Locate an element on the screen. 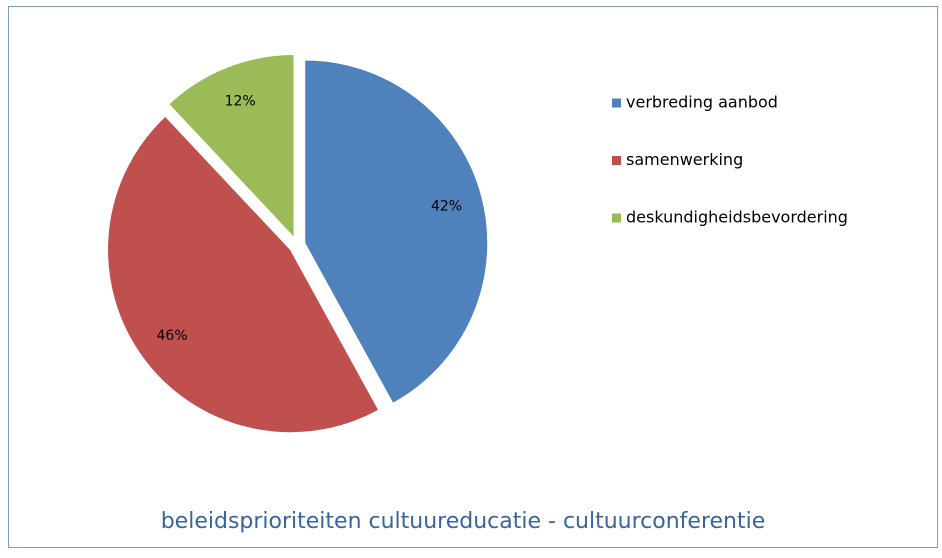 The image size is (942, 558). legend-label: verbreding aanbod is located at coordinates (702, 102).